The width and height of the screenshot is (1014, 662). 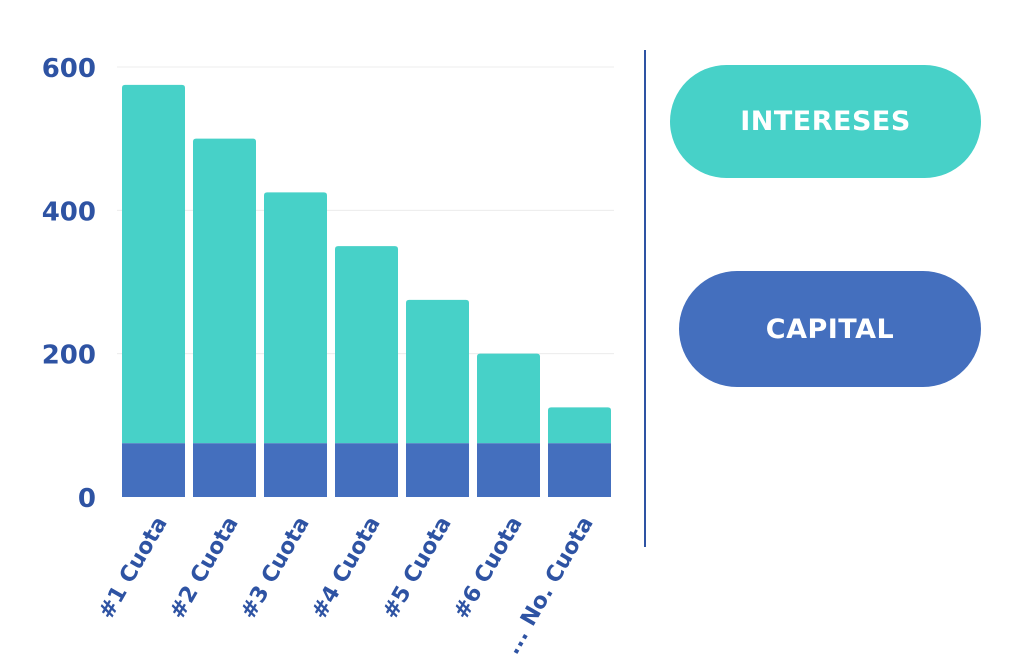 I want to click on x-tick-label: #2 Cuota, so click(x=204, y=568).